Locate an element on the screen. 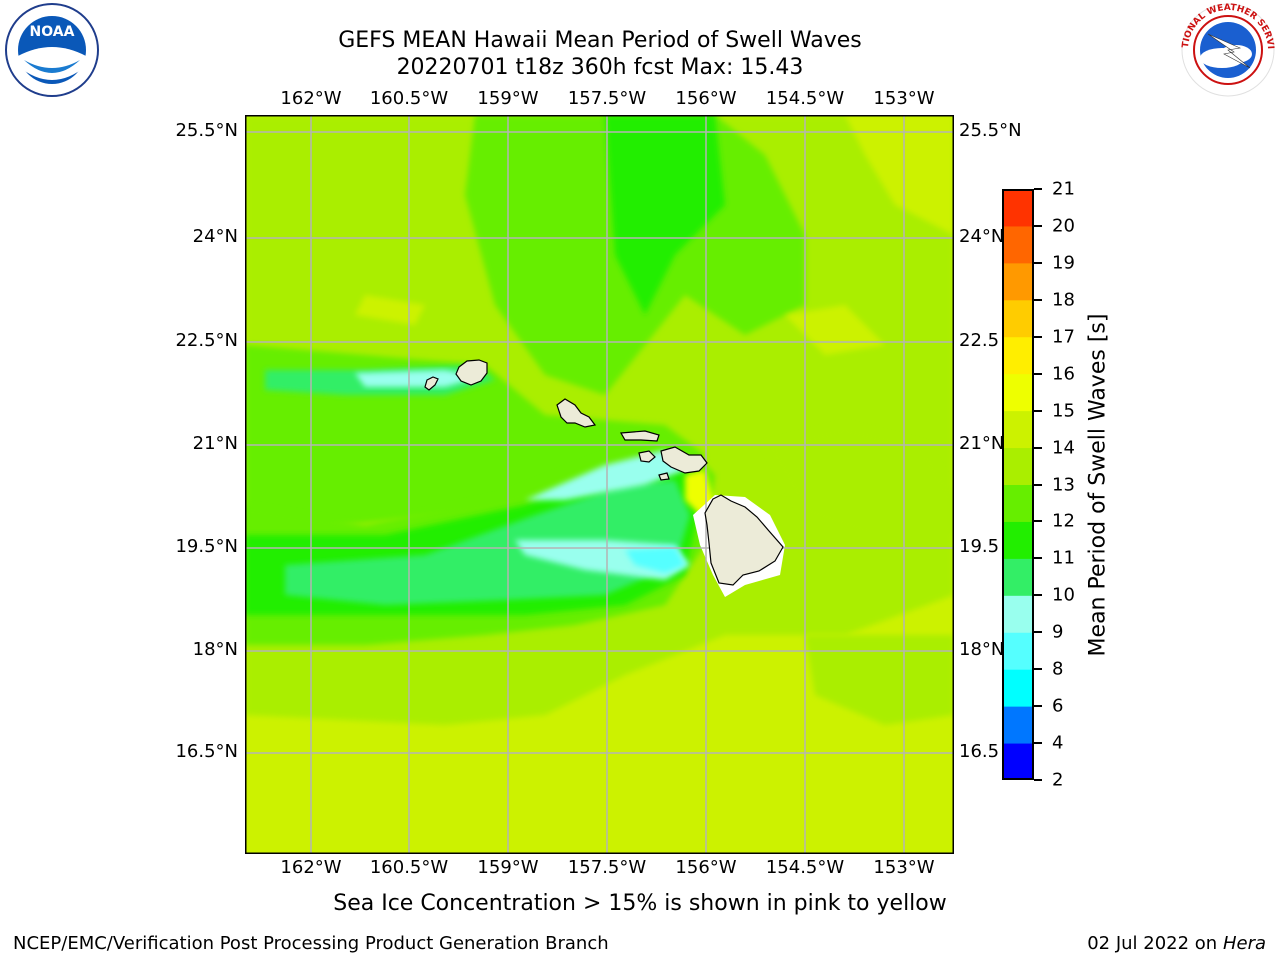 Image resolution: width=1280 pixels, height=960 pixels. colorbar-tick-label: 14 is located at coordinates (1063, 448).